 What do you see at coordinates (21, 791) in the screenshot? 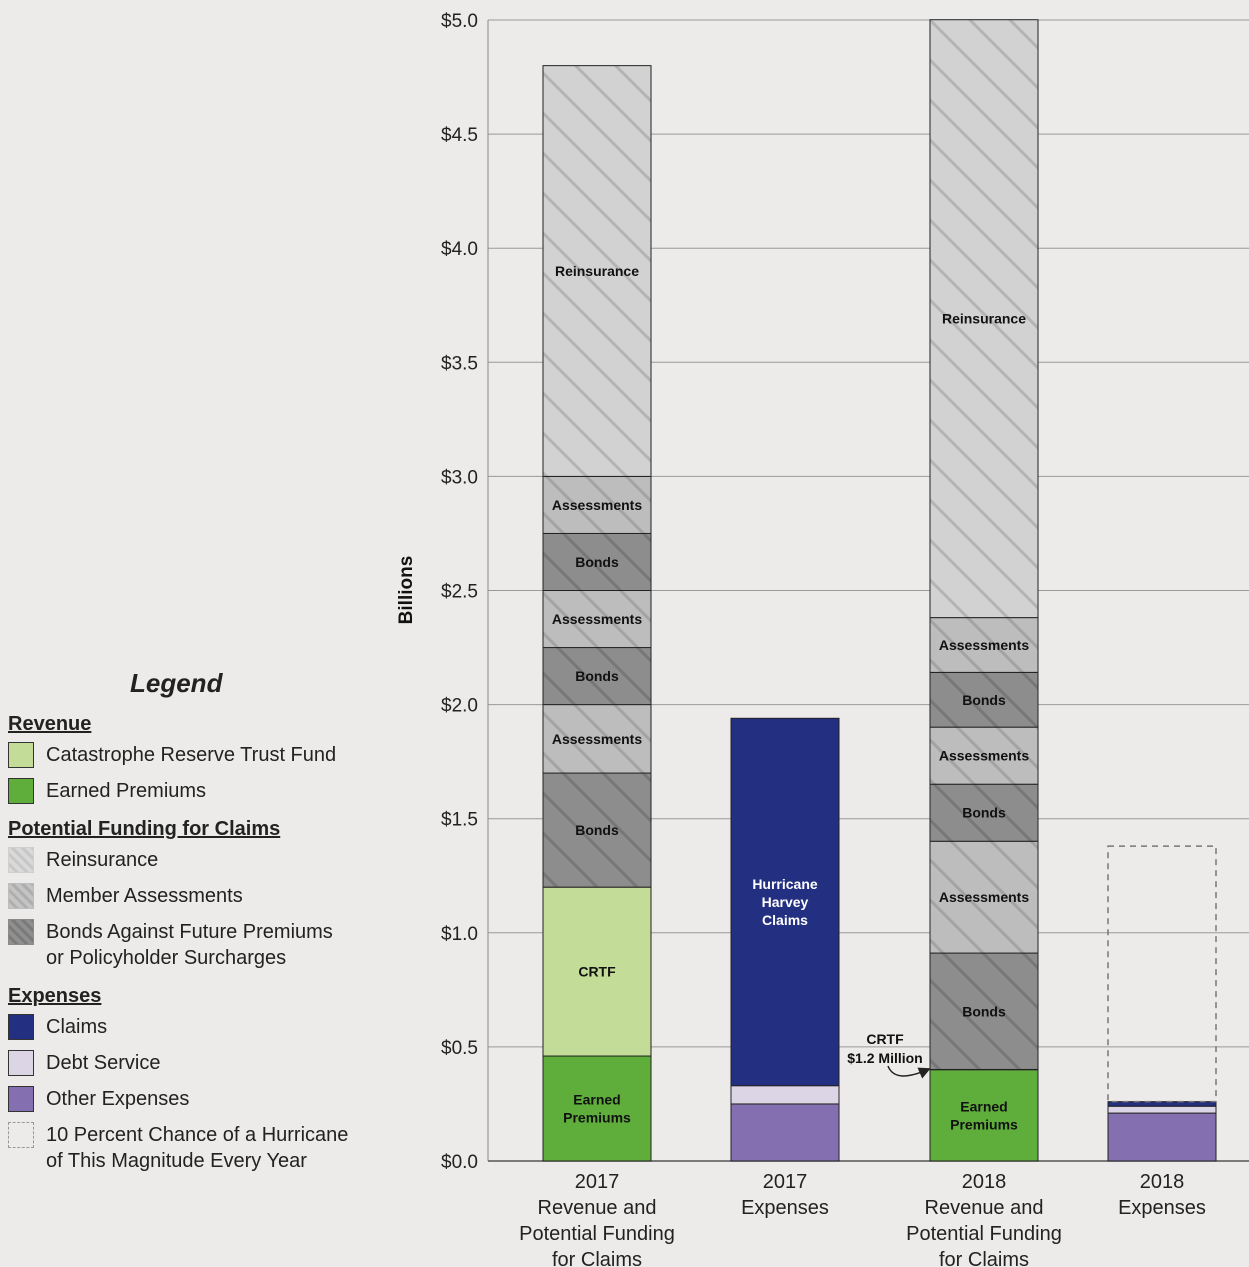
I see `legend-swatch-earned-premiums` at bounding box center [21, 791].